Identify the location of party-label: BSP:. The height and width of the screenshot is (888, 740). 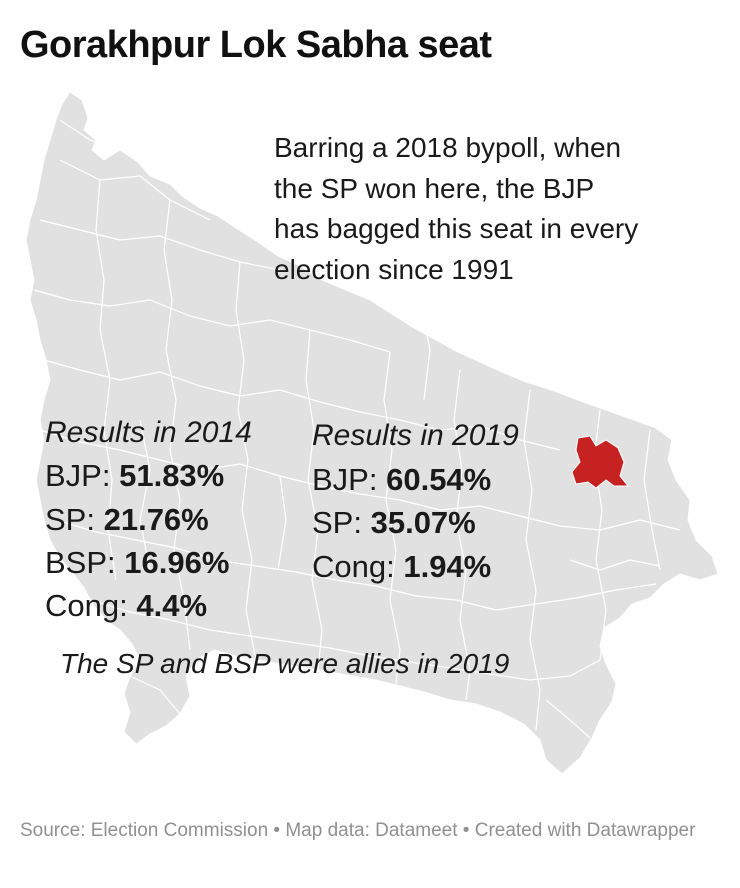
(85, 562).